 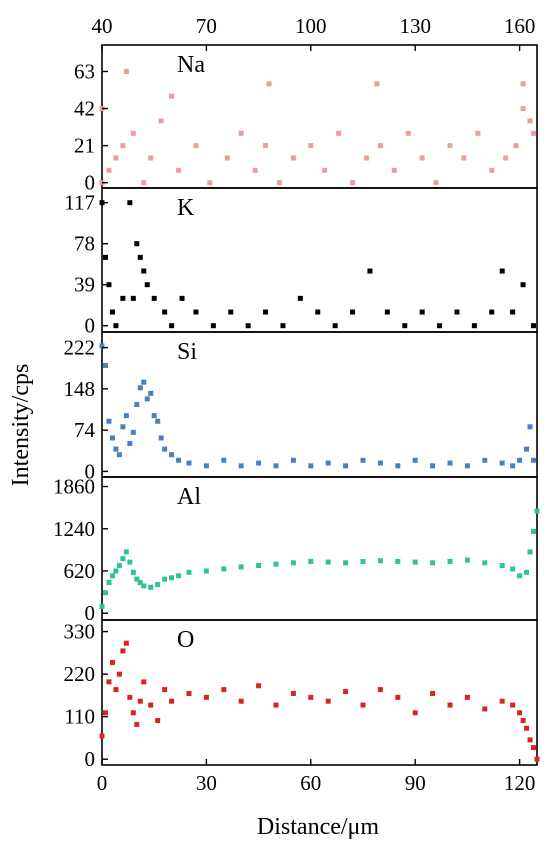 I want to click on y-tick-label: 620, so click(x=80, y=571).